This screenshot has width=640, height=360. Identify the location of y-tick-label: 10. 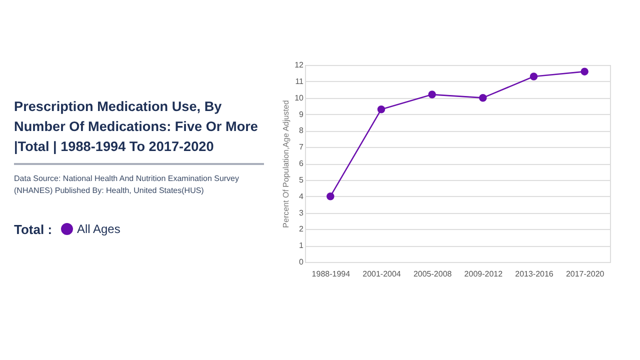
(299, 97).